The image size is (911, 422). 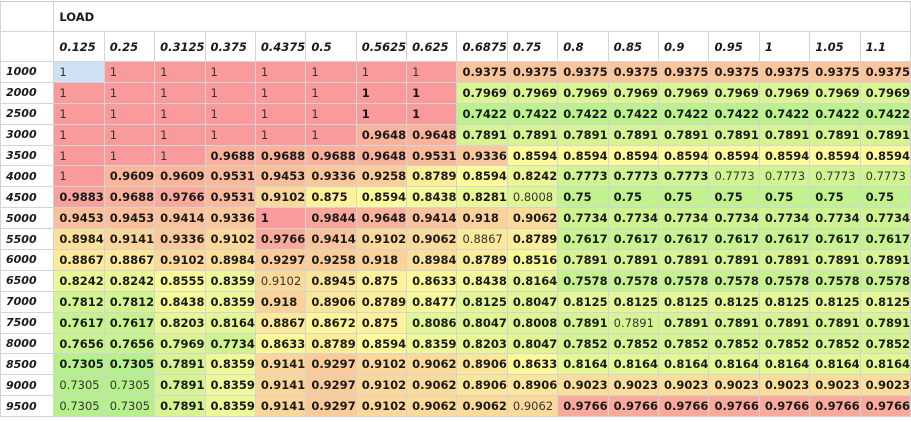 What do you see at coordinates (27, 239) in the screenshot?
I see `row-header: 5500` at bounding box center [27, 239].